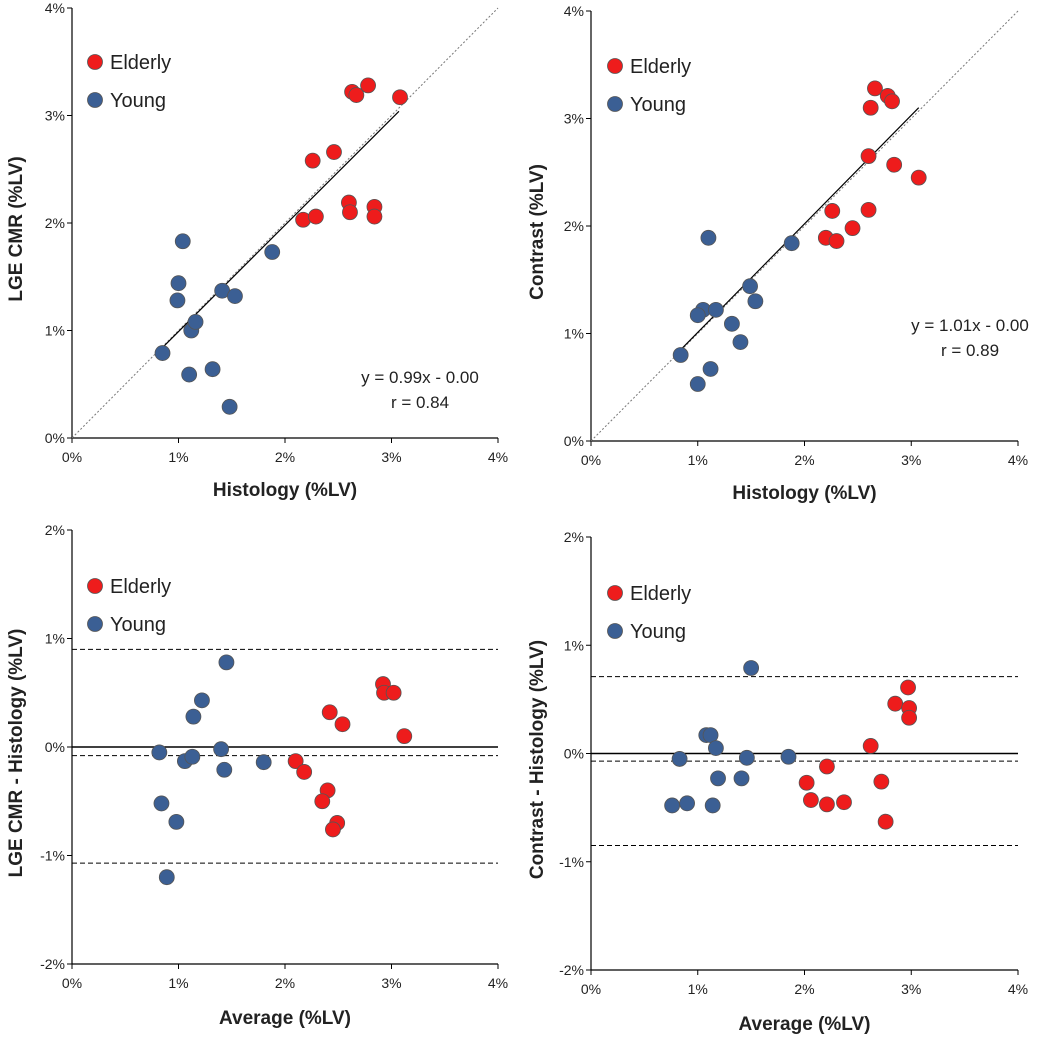 The image size is (1038, 1050). What do you see at coordinates (537, 232) in the screenshot?
I see `y-axis-label: Contrast (%LV)` at bounding box center [537, 232].